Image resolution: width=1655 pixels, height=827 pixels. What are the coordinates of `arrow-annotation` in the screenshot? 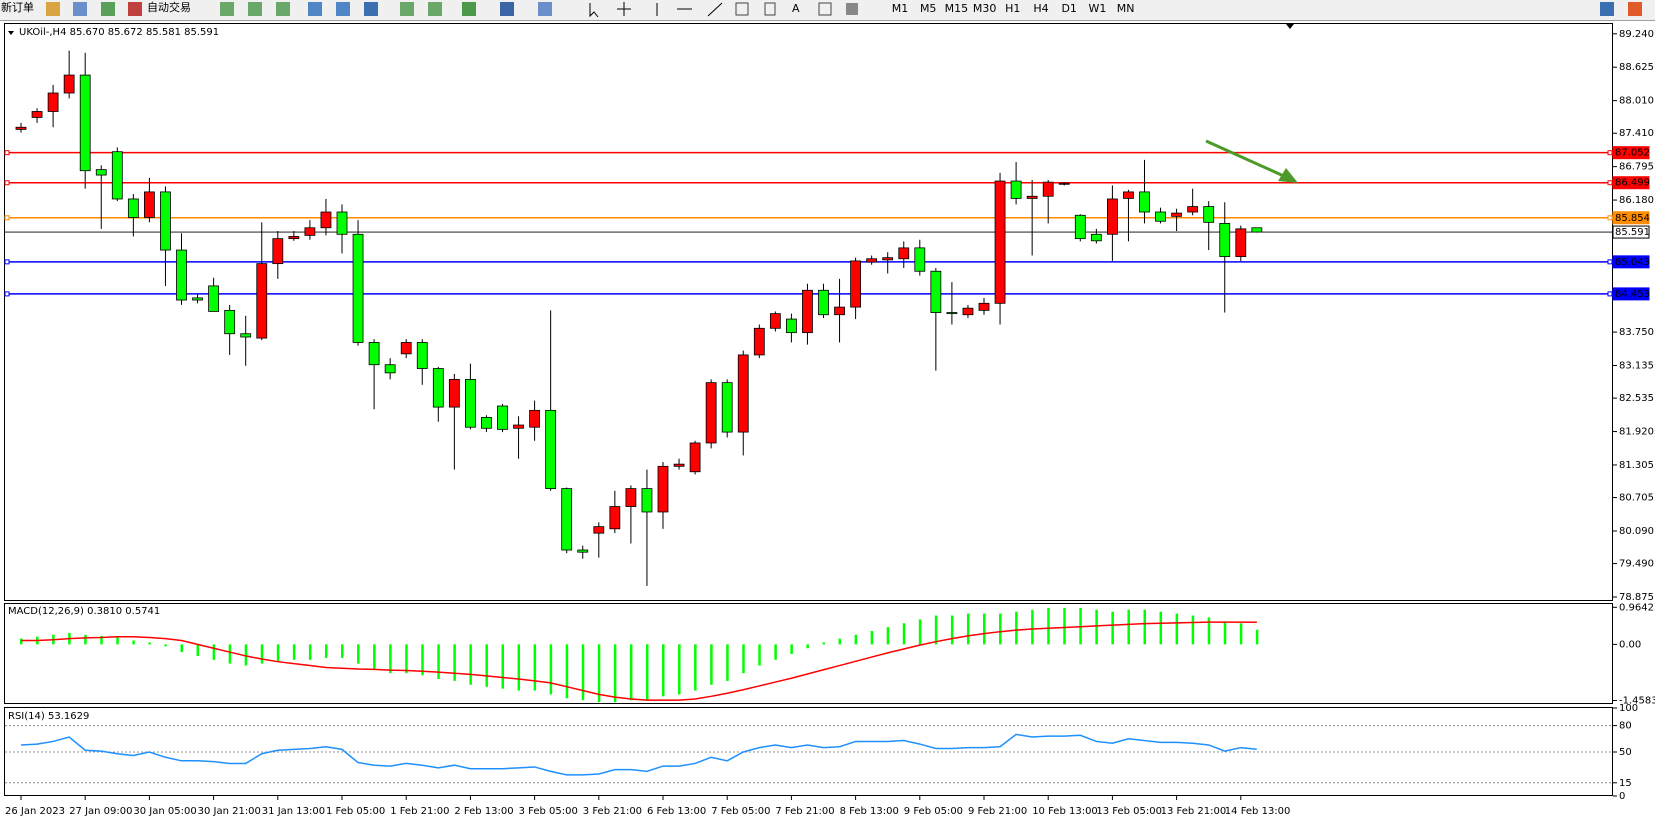 It's located at (1251, 161).